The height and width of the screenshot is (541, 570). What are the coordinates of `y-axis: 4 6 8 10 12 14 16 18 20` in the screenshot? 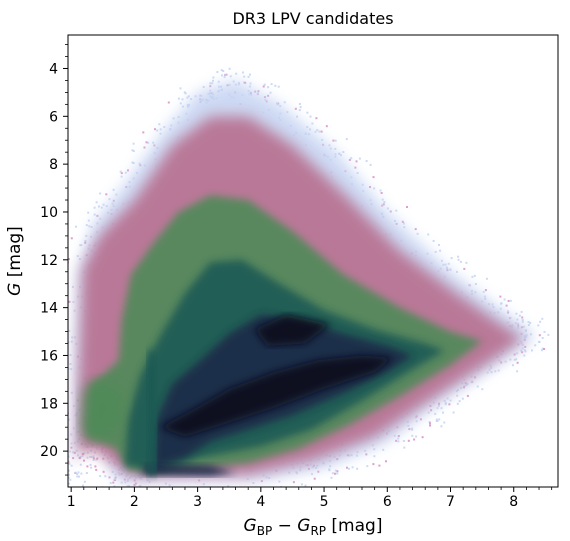 It's located at (54, 260).